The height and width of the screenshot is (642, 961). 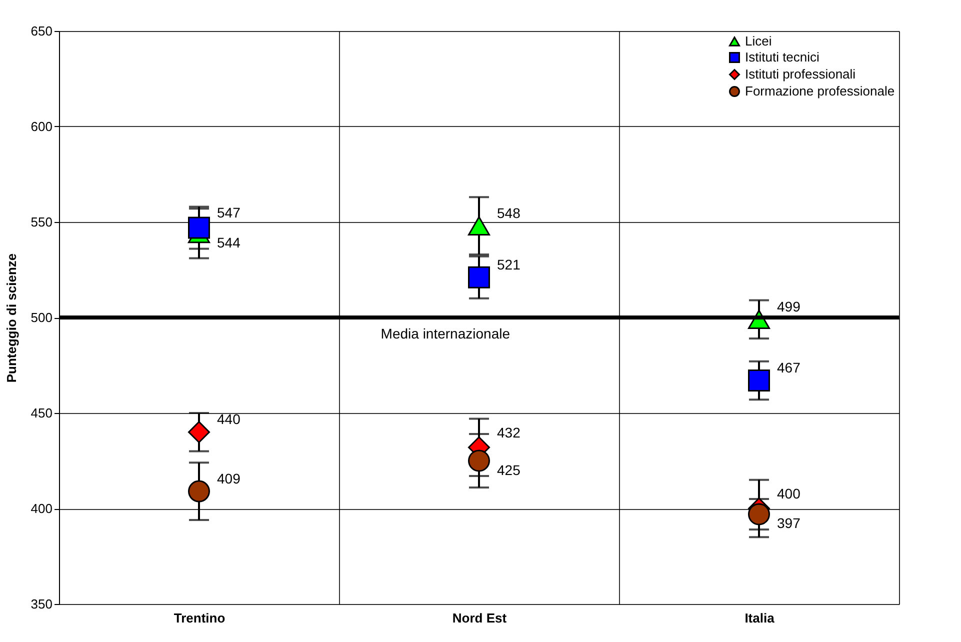 What do you see at coordinates (789, 494) in the screenshot?
I see `data-label: 400` at bounding box center [789, 494].